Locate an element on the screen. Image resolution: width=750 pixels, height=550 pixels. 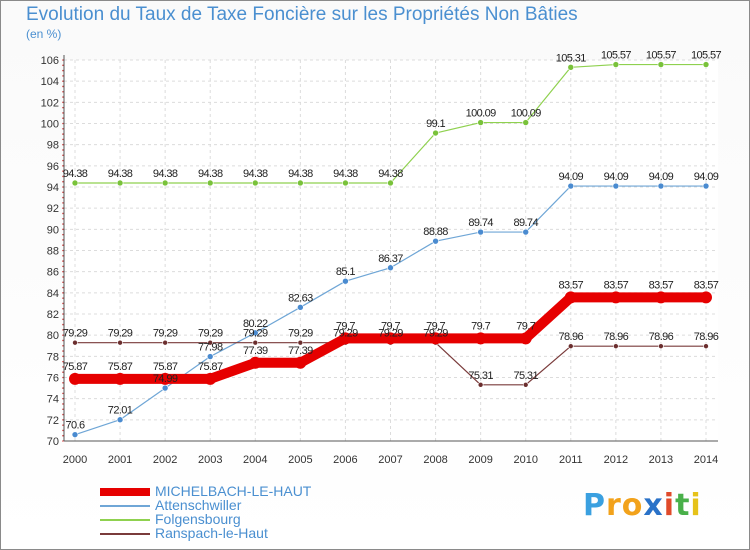
legend-label-michelbach: MICHELBACH-LE-HAUT is located at coordinates (233, 491).